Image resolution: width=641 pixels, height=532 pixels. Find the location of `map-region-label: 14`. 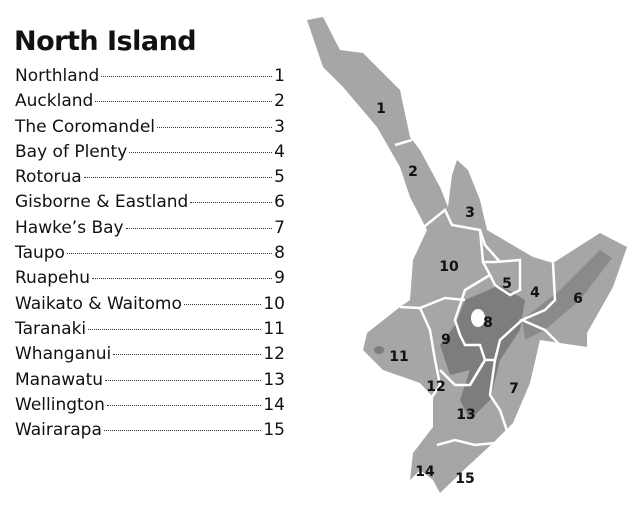

map-region-label: 14 is located at coordinates (425, 472).